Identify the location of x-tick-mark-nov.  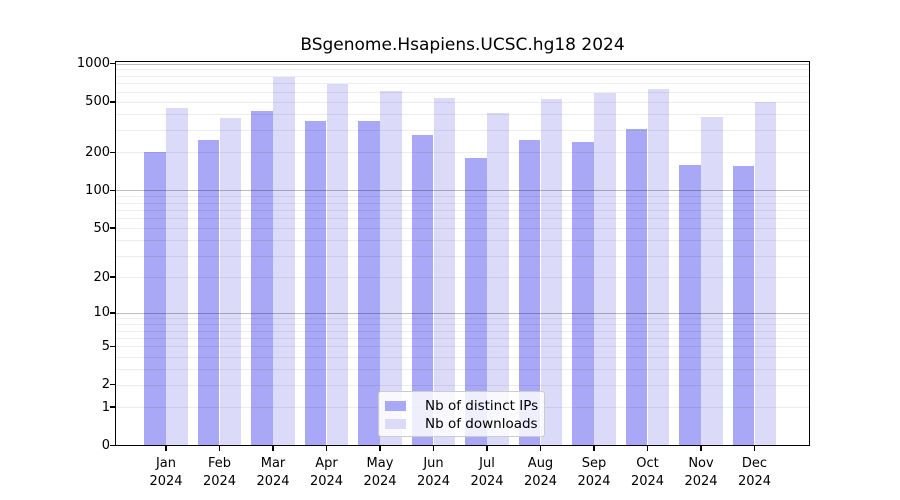
(701, 448).